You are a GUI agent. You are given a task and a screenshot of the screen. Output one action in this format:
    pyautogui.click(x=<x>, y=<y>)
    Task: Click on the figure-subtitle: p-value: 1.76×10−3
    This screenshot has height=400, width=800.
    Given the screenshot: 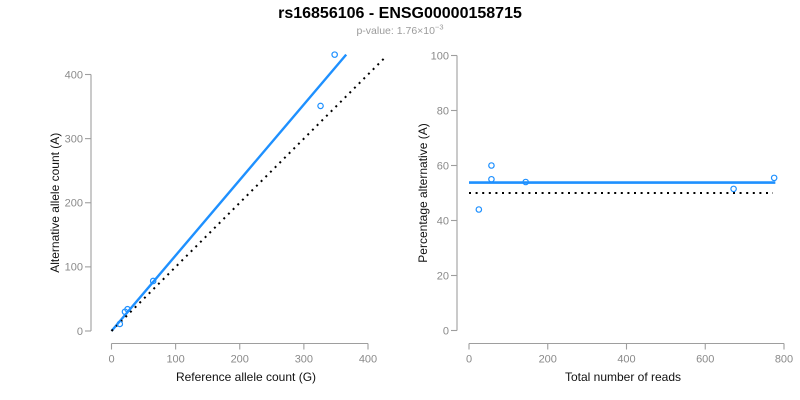 What is the action you would take?
    pyautogui.click(x=400, y=29)
    